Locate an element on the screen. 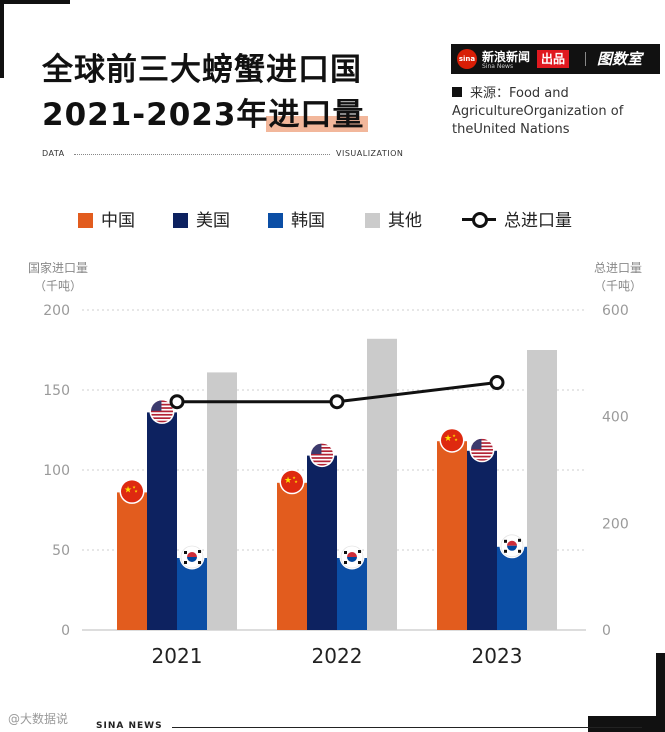 This screenshot has height=732, width=665. legend-total-label: 总进口量 is located at coordinates (538, 221).